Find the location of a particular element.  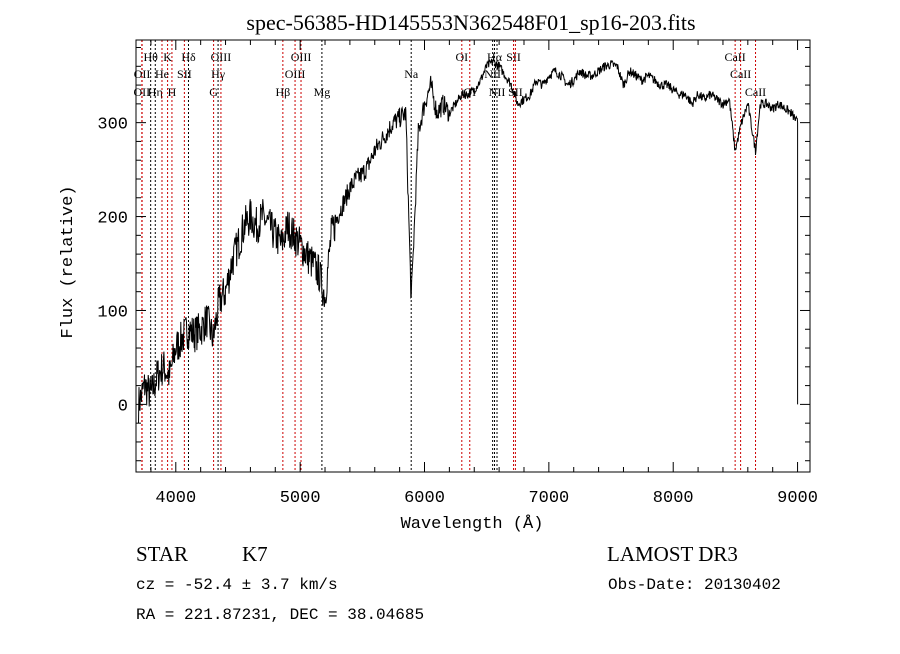

x-axis-label: Wavelength (Å) is located at coordinates (472, 524).